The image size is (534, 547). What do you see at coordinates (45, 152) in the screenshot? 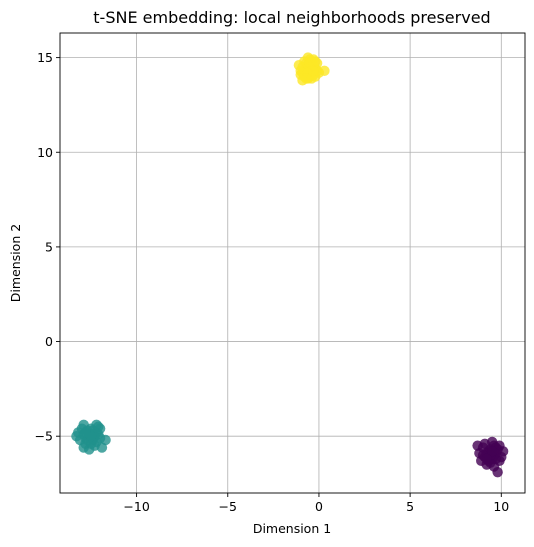
I see `y-tick-label: 10` at bounding box center [45, 152].